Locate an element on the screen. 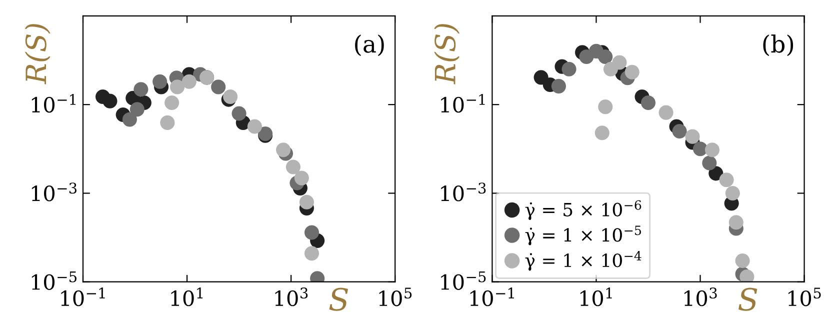 The height and width of the screenshot is (332, 830). annotation: (b) is located at coordinates (778, 45).